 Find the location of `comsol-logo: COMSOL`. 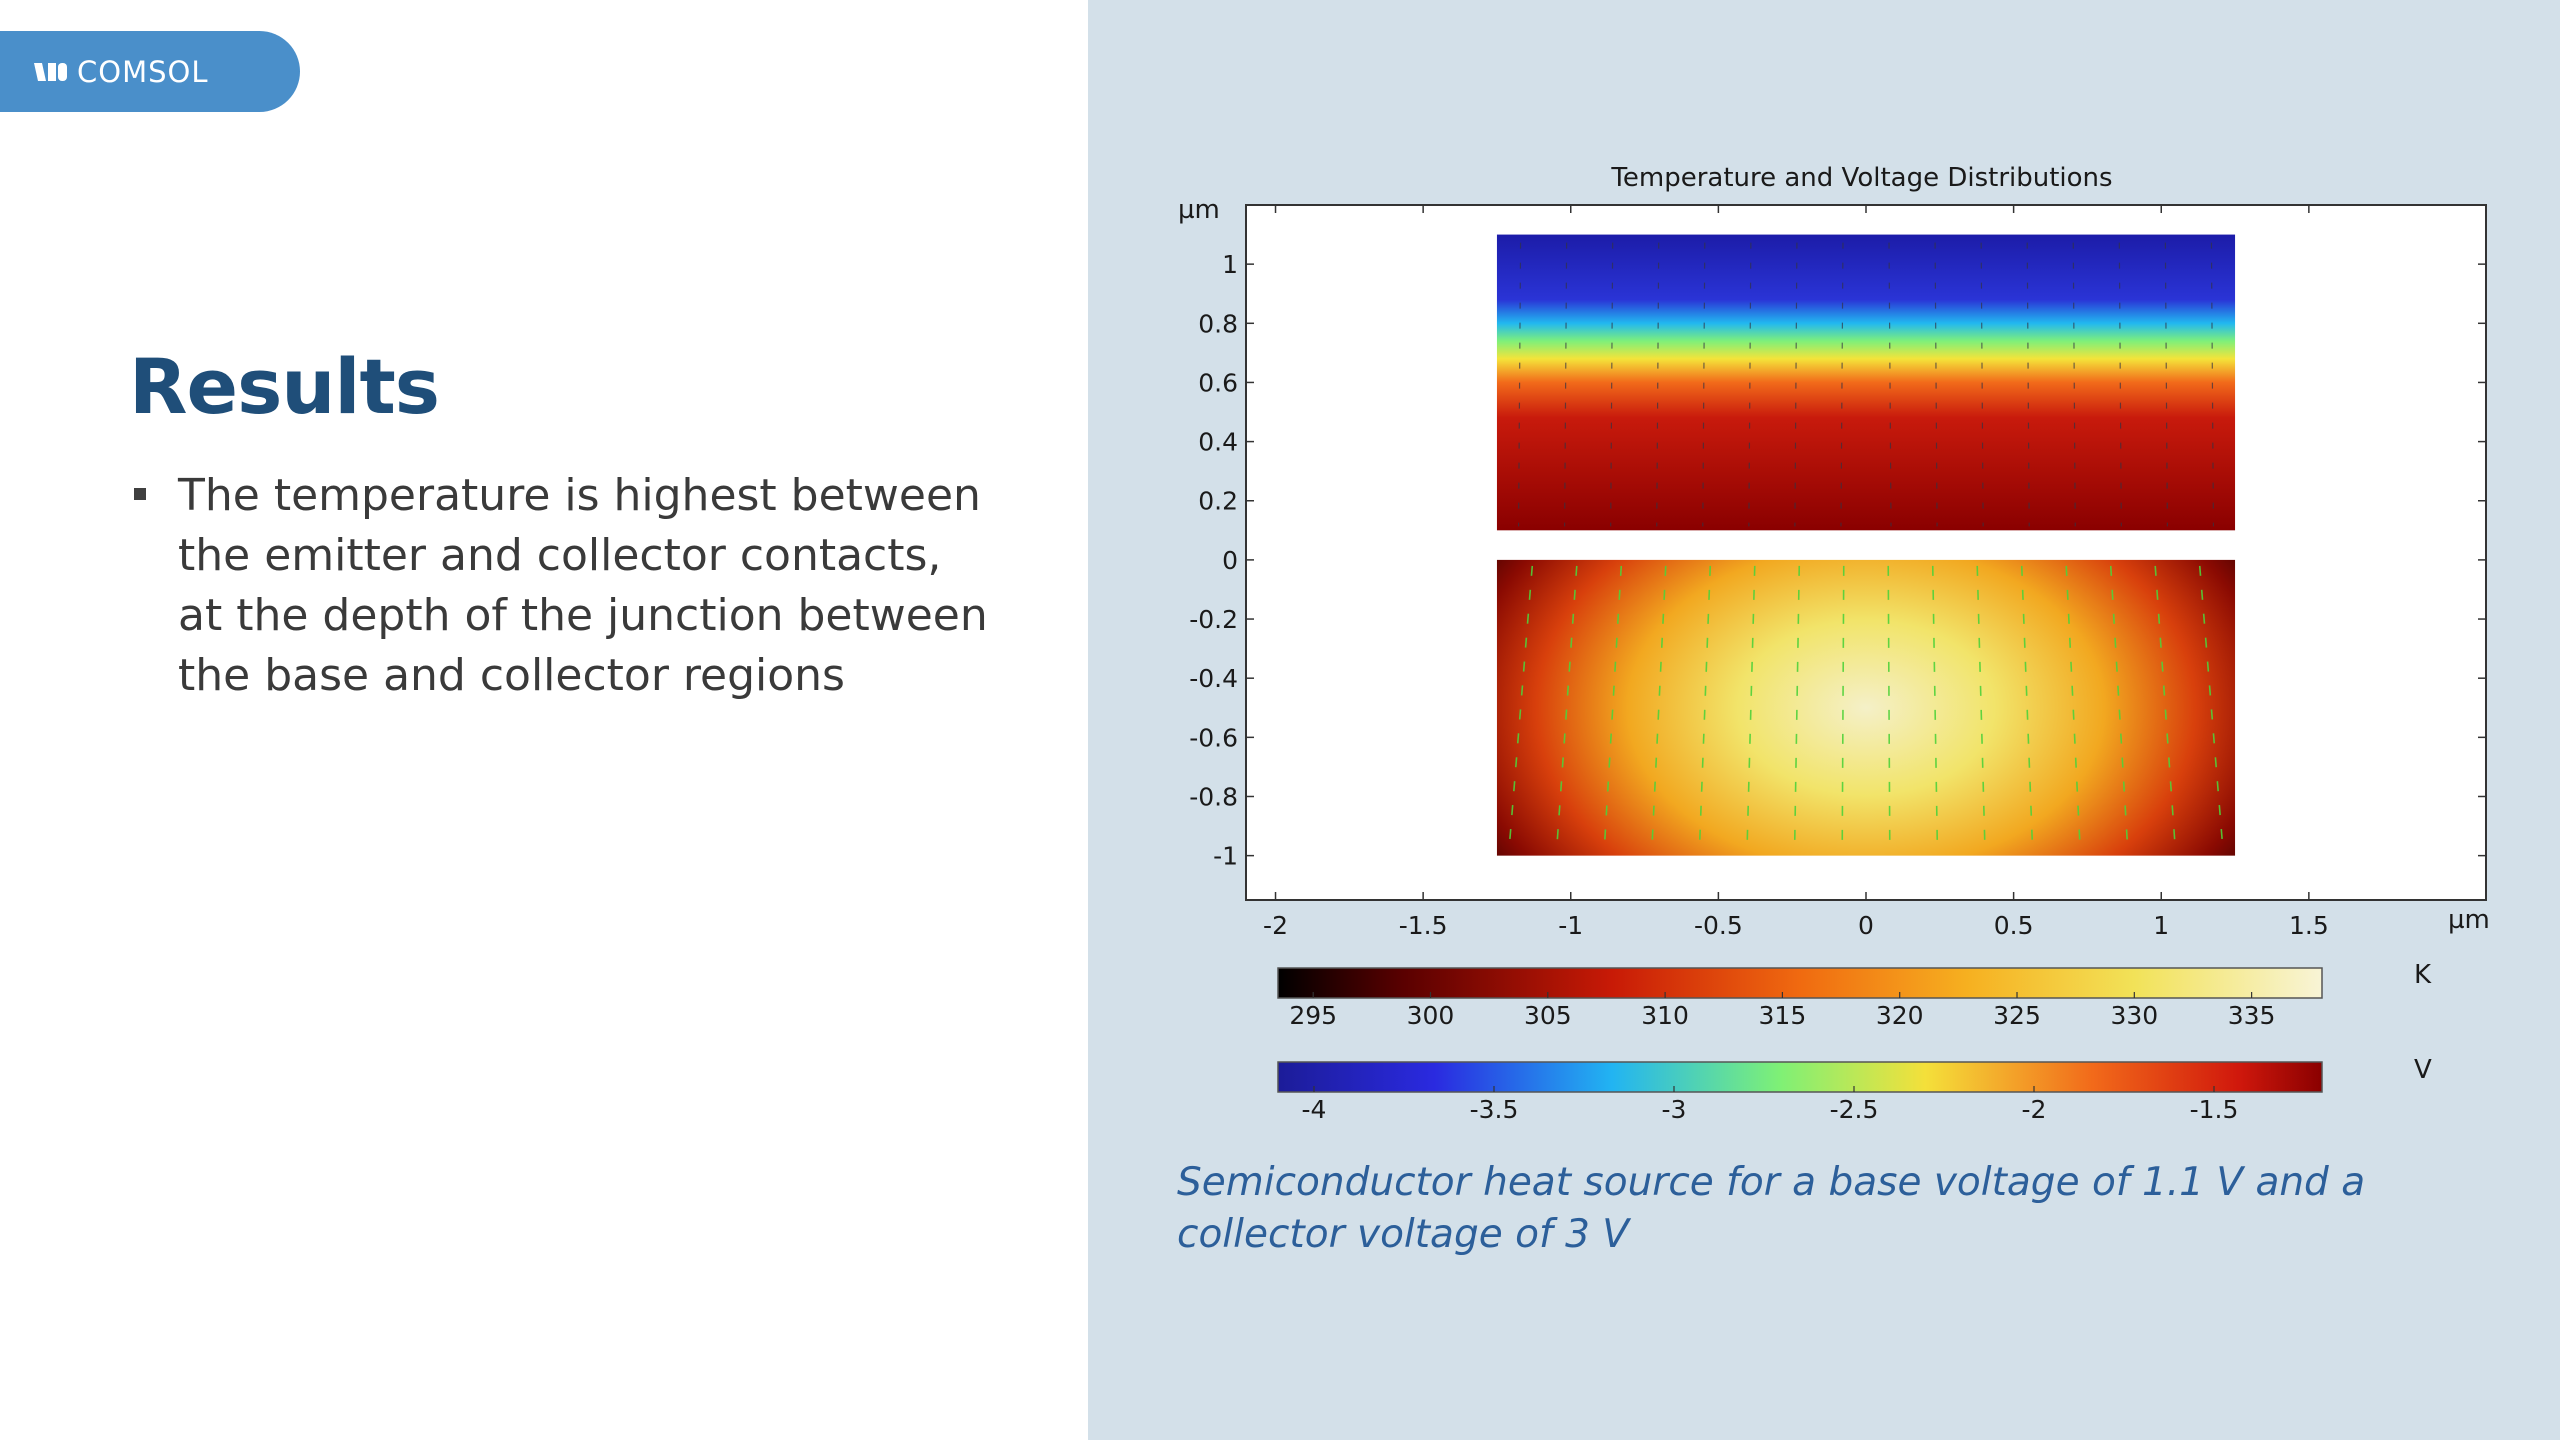

comsol-logo: COMSOL is located at coordinates (150, 71).